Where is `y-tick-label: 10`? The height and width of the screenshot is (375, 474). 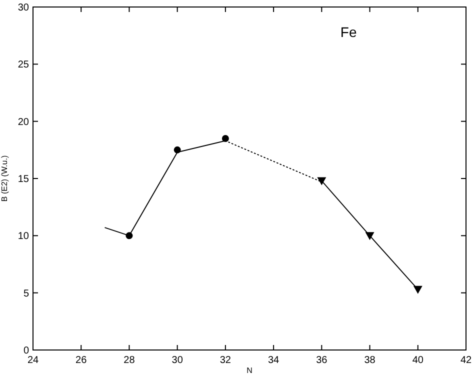
y-tick-label: 10 is located at coordinates (24, 236).